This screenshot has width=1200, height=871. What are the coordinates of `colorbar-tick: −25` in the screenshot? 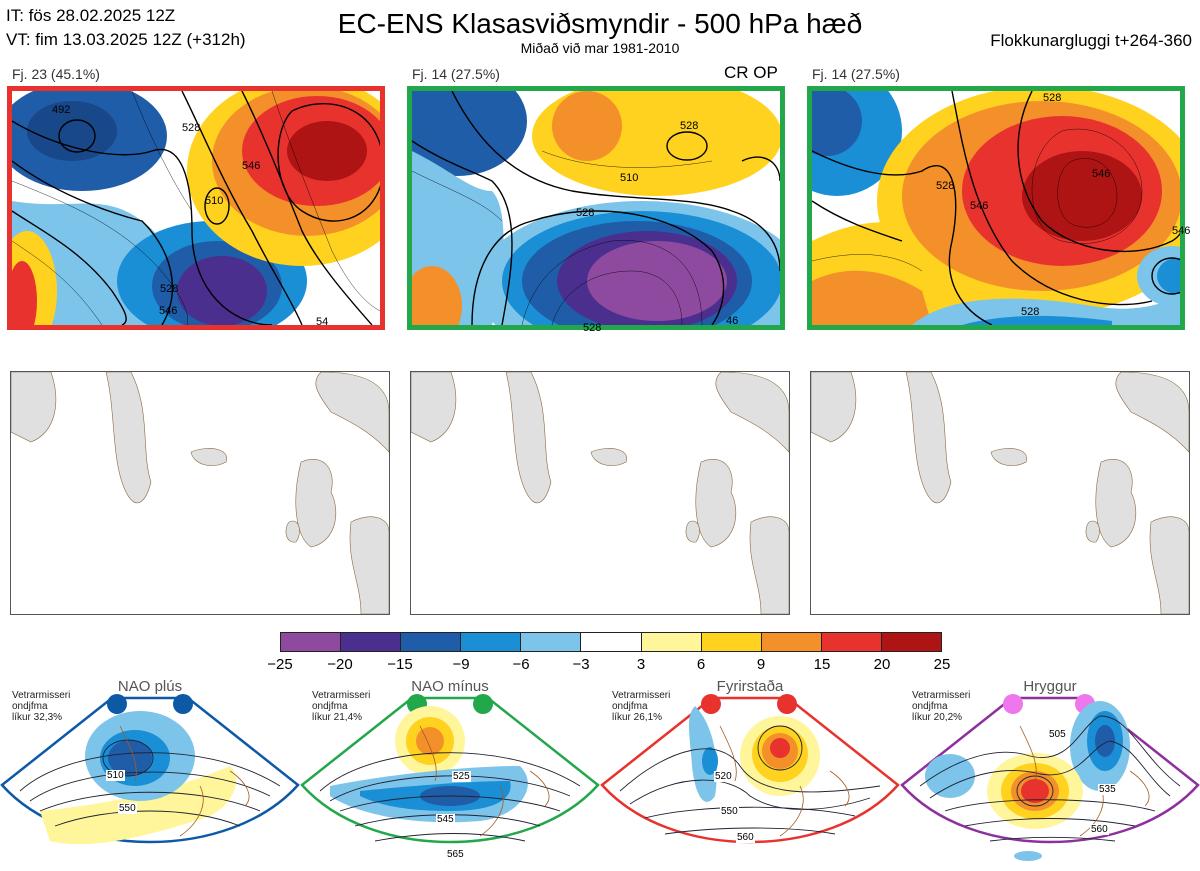 It's located at (280, 664).